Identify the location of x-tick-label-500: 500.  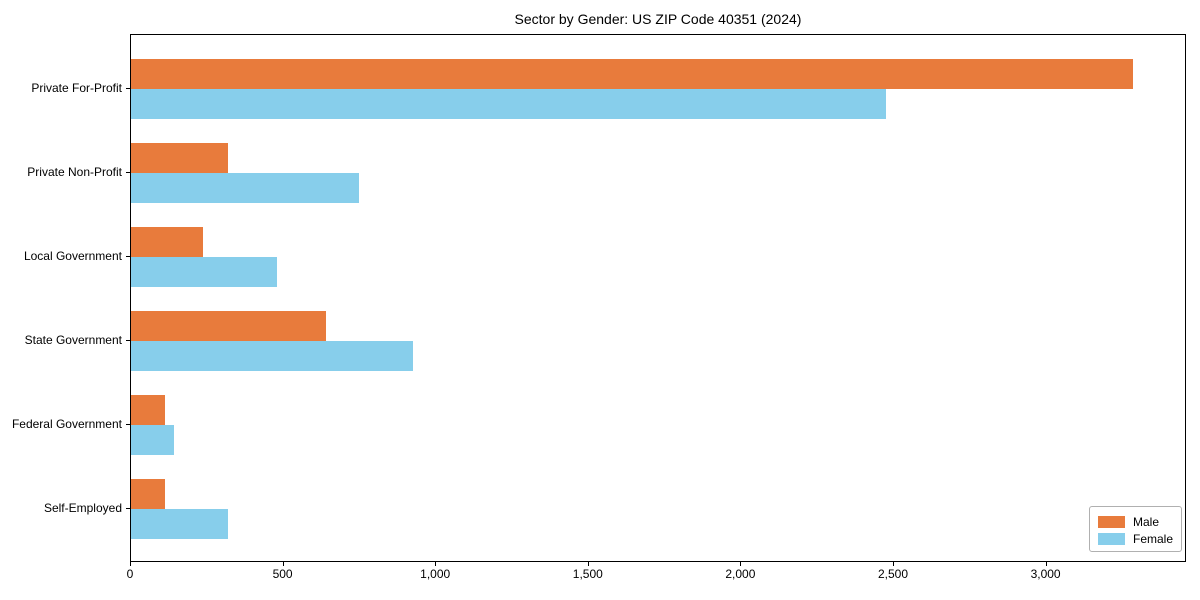
(282, 574).